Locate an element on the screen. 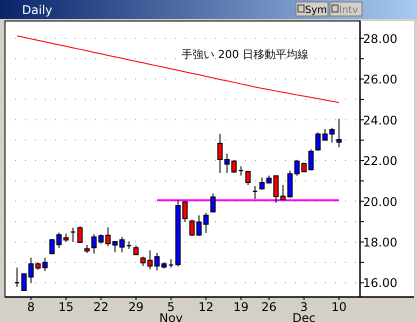  x-tick-label: 29 is located at coordinates (136, 307).